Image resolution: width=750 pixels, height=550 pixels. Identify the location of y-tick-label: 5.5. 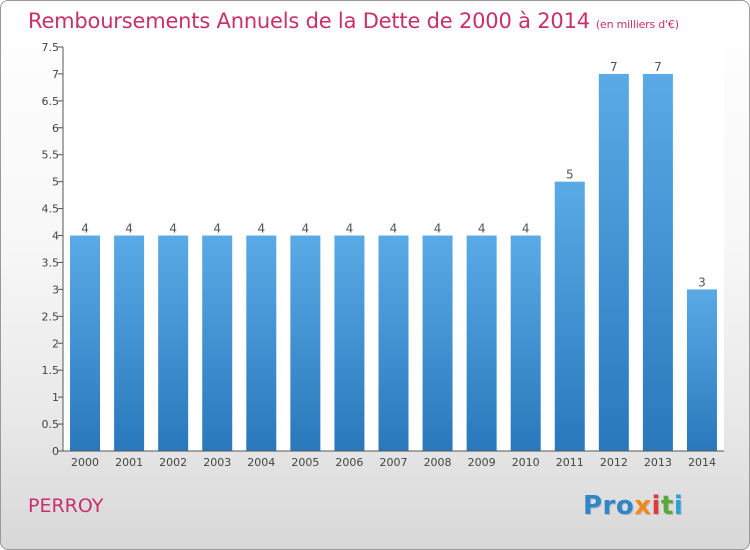
(51, 155).